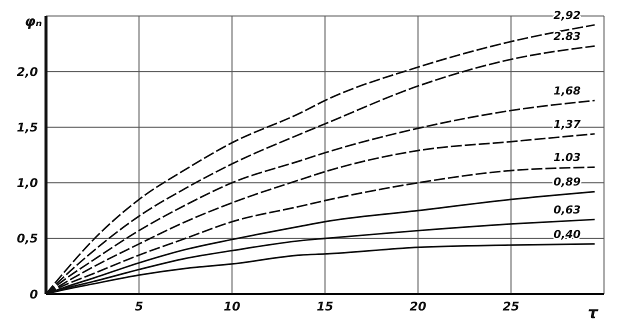 This screenshot has width=624, height=336. Describe the element at coordinates (33, 22) in the screenshot. I see `y-axis-title: φₙ` at that location.